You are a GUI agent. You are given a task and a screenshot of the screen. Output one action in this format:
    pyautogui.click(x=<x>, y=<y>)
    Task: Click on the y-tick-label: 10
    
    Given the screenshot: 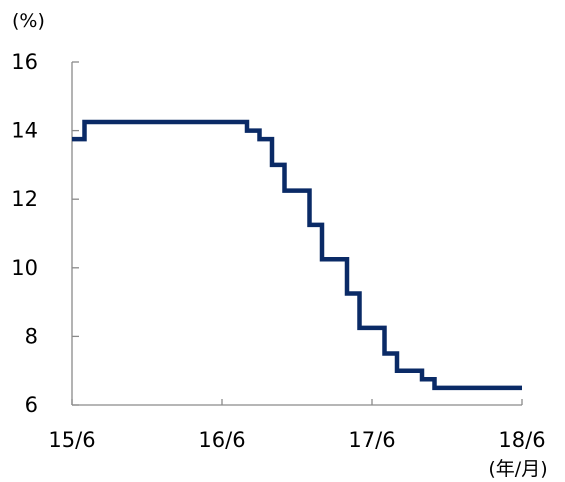 What is the action you would take?
    pyautogui.click(x=24, y=268)
    